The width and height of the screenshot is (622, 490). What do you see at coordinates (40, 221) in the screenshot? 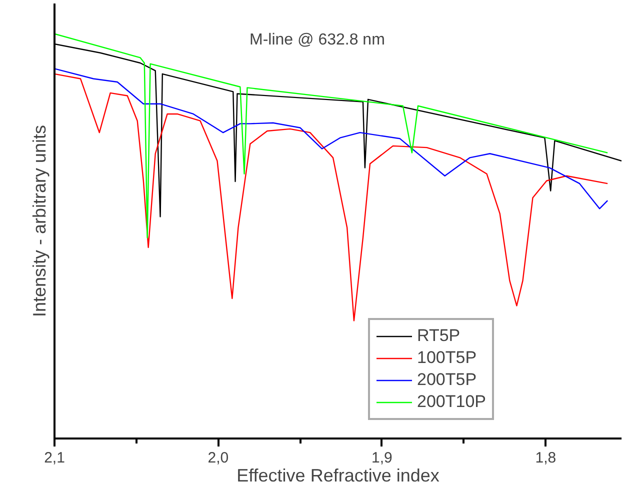
I see `y-axis-title: Intensity - arbitrary units` at bounding box center [40, 221].